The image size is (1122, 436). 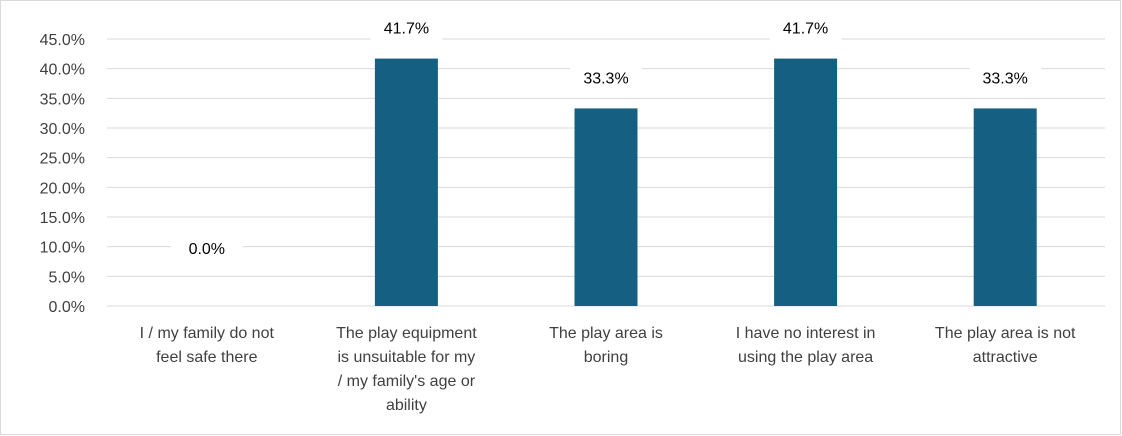 What do you see at coordinates (1005, 345) in the screenshot?
I see `category-label: The play area is not attractive` at bounding box center [1005, 345].